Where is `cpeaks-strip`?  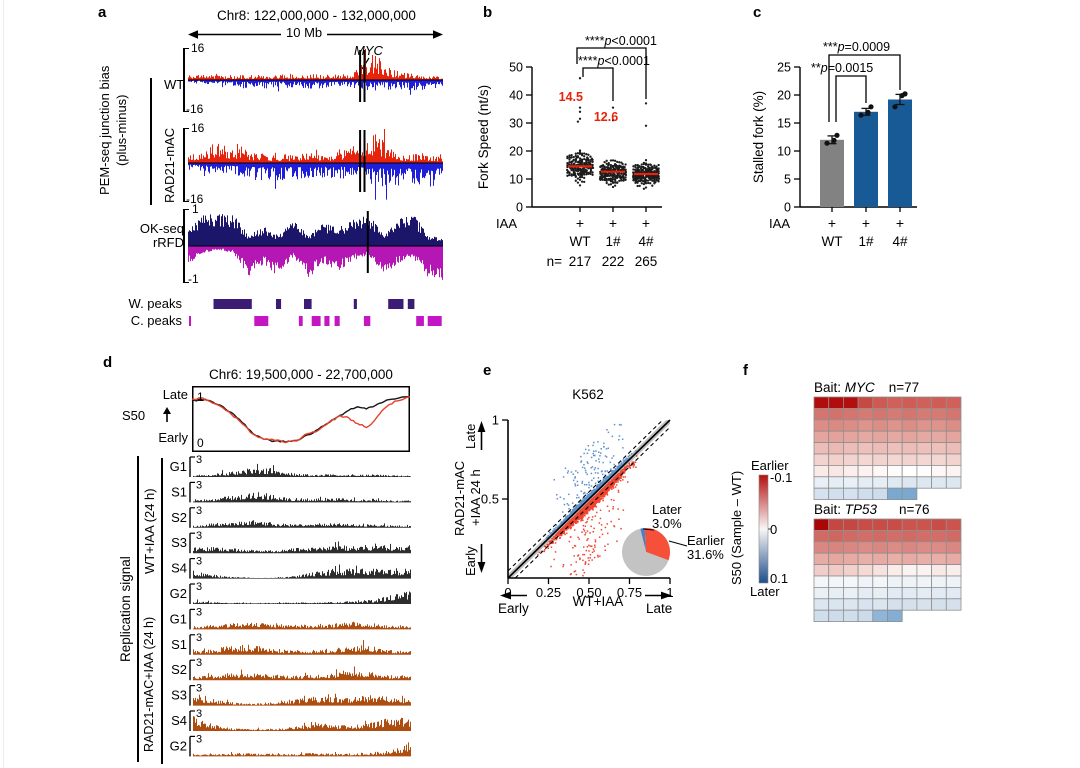 cpeaks-strip is located at coordinates (315, 321).